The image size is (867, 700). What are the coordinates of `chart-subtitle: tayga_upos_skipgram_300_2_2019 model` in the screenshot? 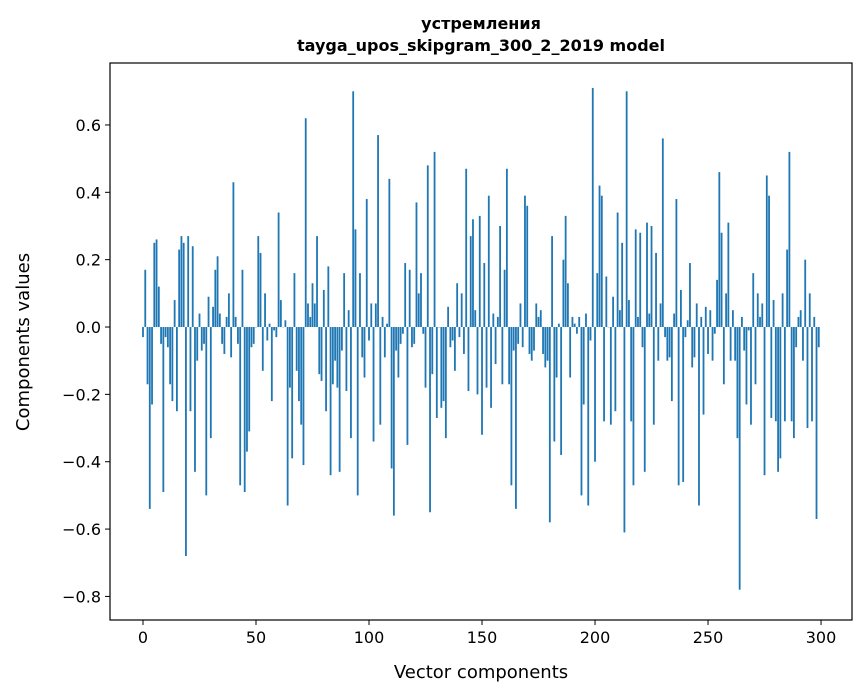 It's located at (481, 45).